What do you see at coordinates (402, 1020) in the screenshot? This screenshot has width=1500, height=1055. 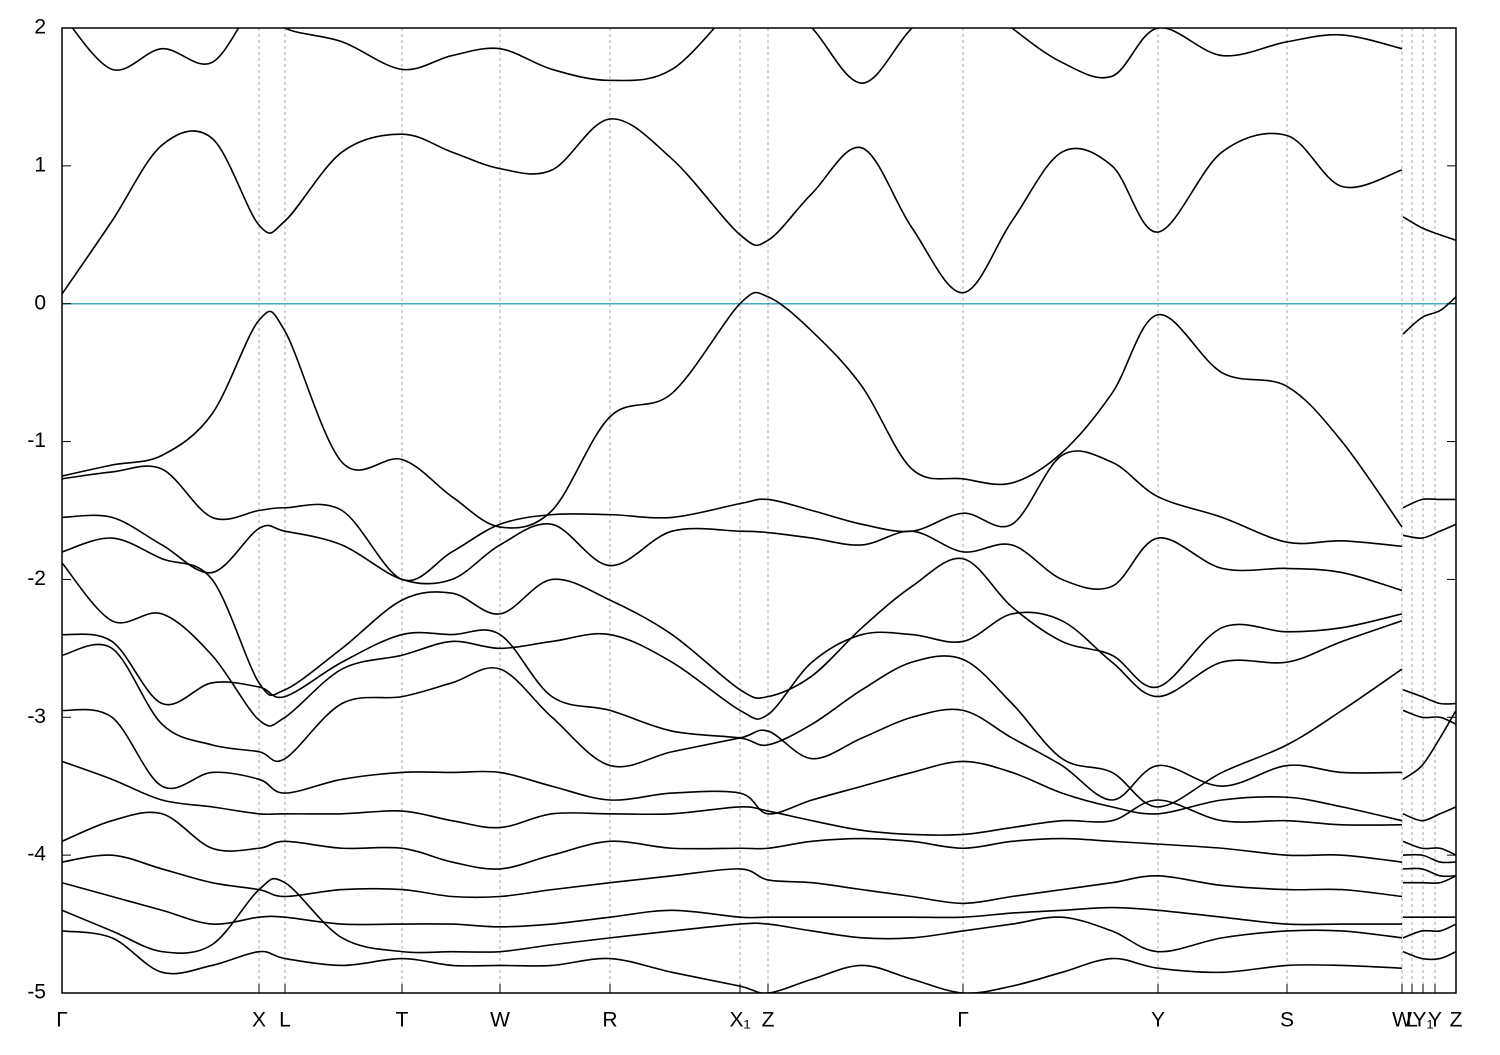 I see `x-tick-label: T` at bounding box center [402, 1020].